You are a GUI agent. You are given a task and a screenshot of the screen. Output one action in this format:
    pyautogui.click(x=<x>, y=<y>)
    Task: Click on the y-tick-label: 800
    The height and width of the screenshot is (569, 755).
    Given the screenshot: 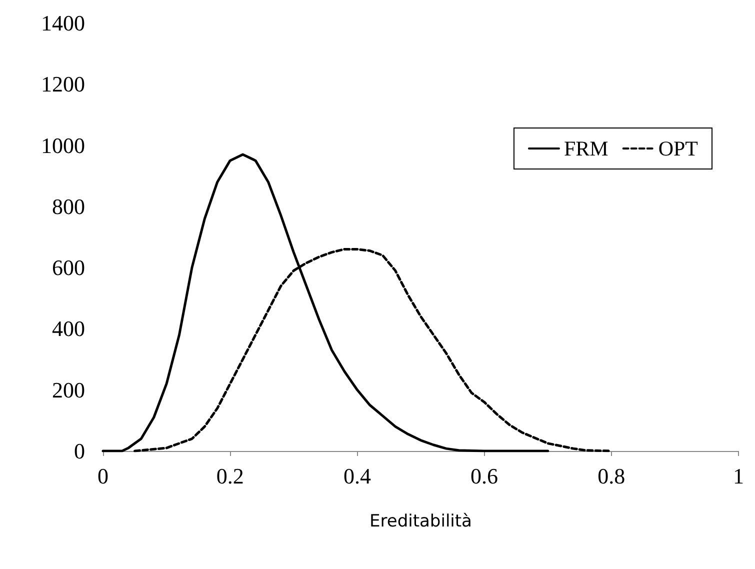 What is the action you would take?
    pyautogui.click(x=68, y=206)
    